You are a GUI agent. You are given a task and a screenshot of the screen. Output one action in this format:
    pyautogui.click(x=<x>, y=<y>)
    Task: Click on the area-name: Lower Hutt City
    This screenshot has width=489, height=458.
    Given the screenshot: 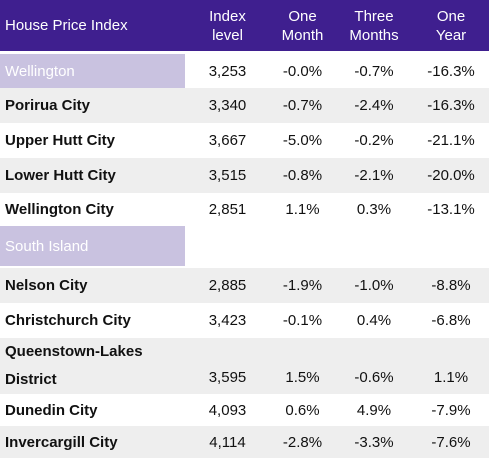 What is the action you would take?
    pyautogui.click(x=60, y=175)
    